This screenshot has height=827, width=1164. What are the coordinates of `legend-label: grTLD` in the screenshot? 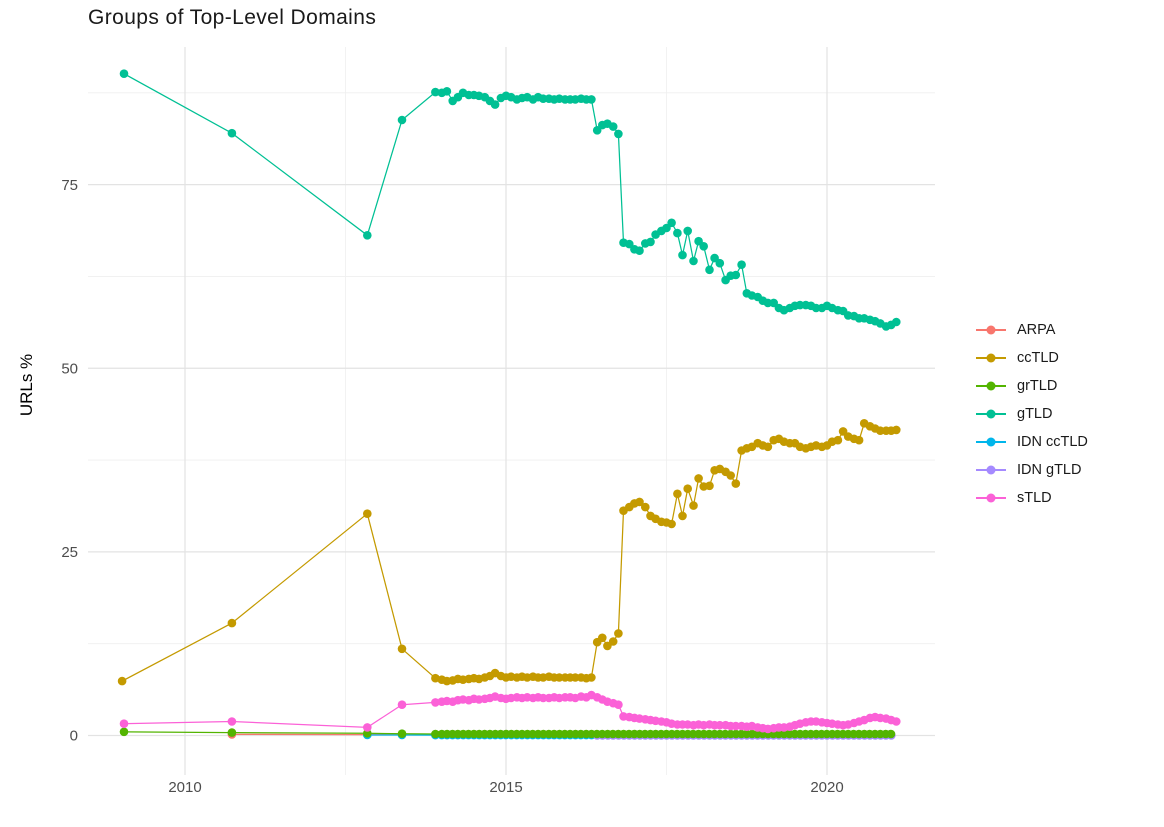 It's located at (1037, 385).